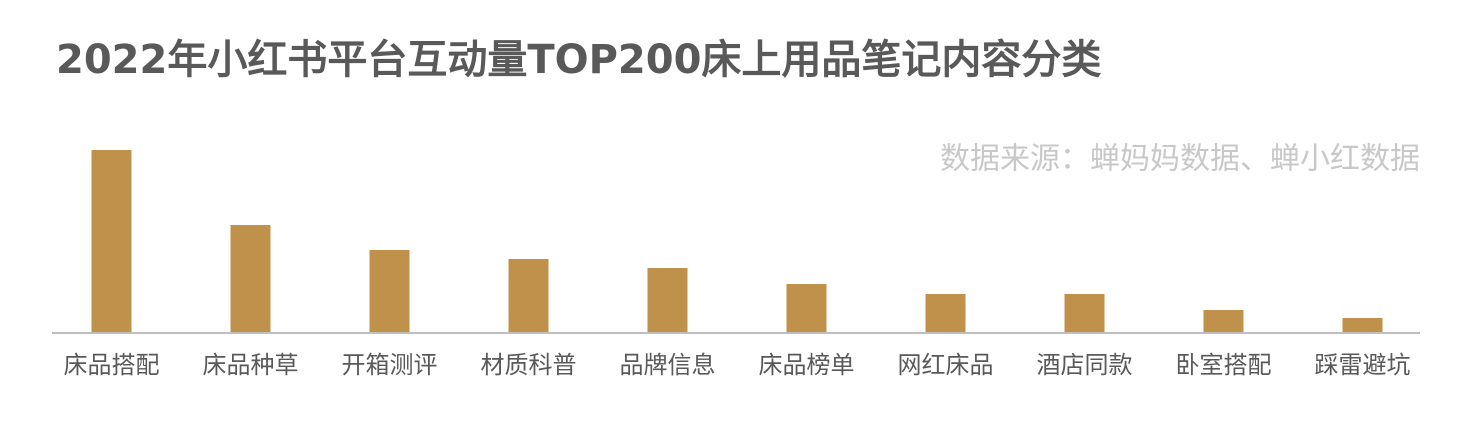  Describe the element at coordinates (1224, 365) in the screenshot. I see `x-tick-label: 卧室搭配` at that location.